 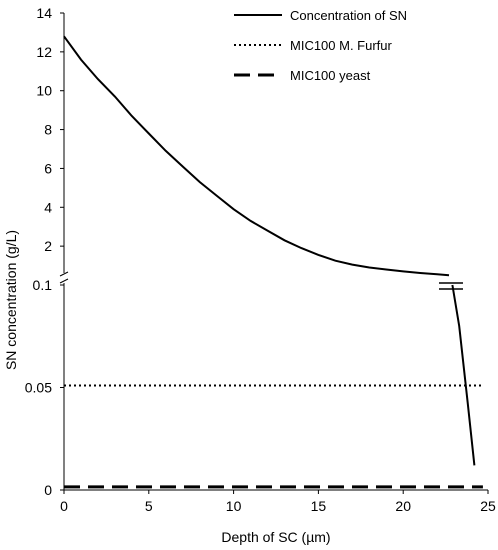 What do you see at coordinates (44, 91) in the screenshot?
I see `y-tick-label: 10` at bounding box center [44, 91].